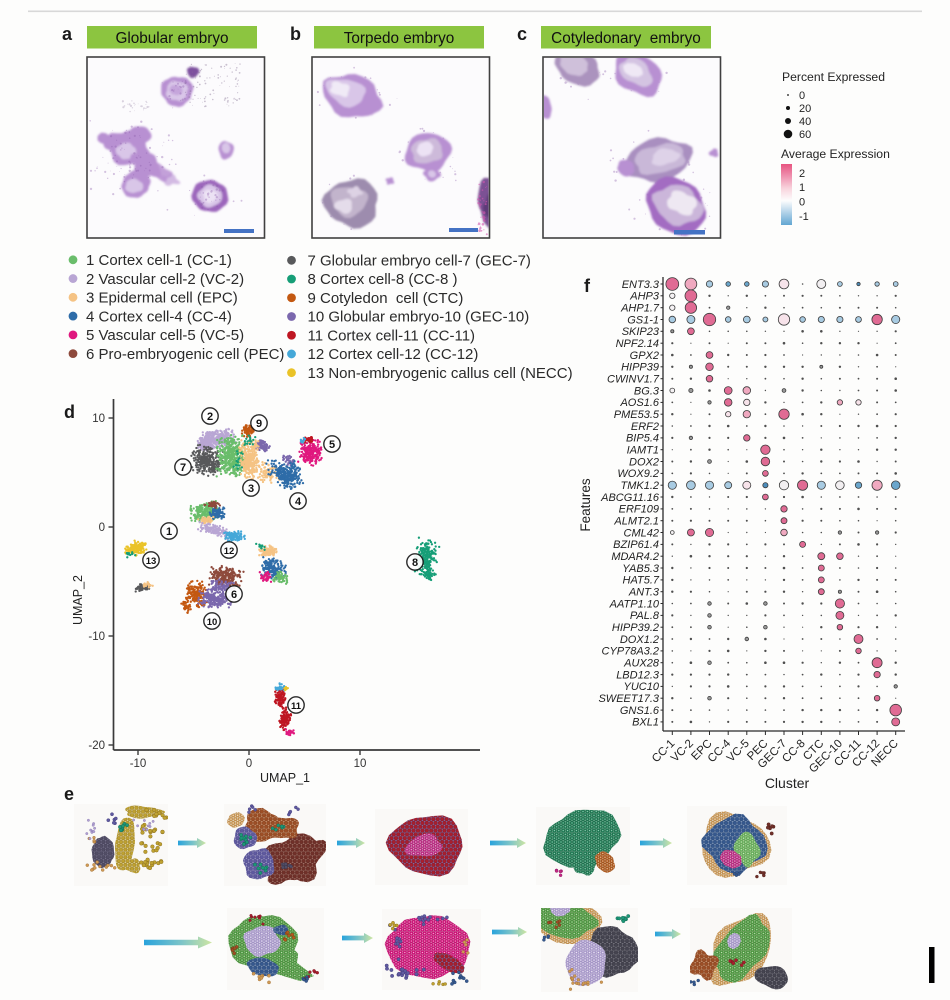  Describe the element at coordinates (96, 746) in the screenshot. I see `svg-text: -20` at that location.